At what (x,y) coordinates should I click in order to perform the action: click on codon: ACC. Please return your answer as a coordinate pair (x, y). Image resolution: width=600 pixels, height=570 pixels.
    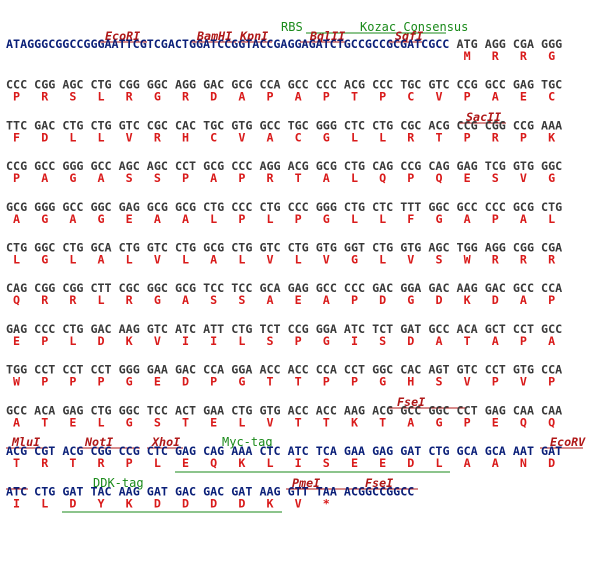
    Looking at the image, I should click on (269, 370).